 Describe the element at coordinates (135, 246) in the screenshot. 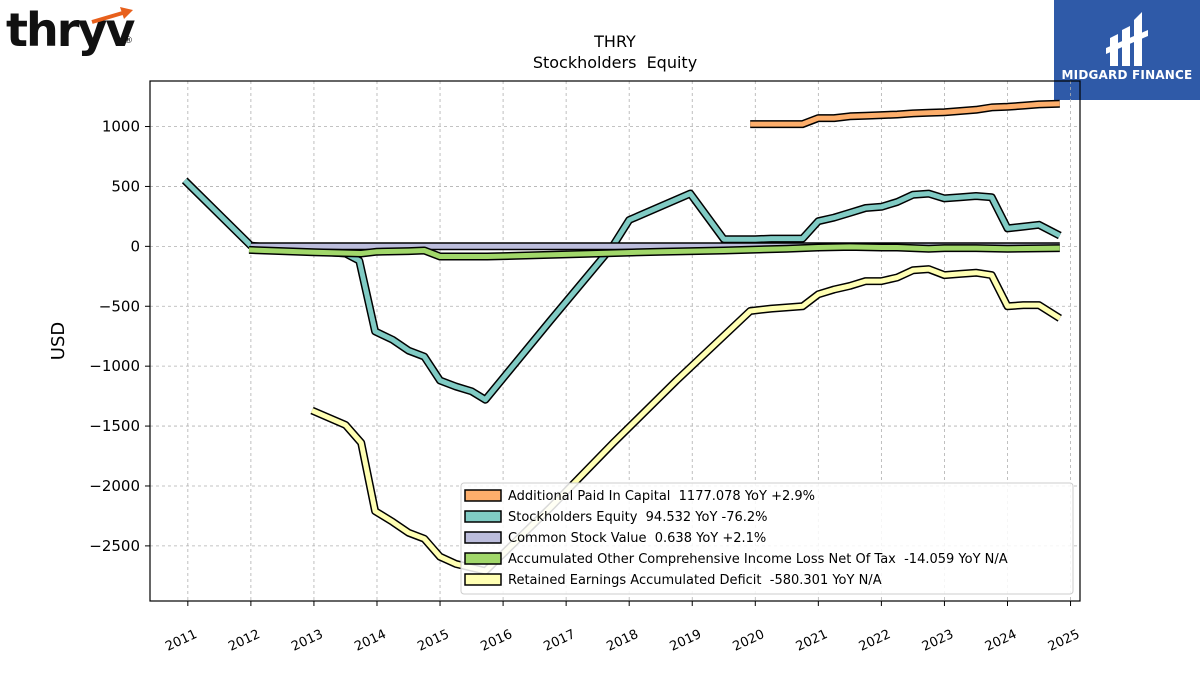

I see `y-tick-label: 0` at that location.